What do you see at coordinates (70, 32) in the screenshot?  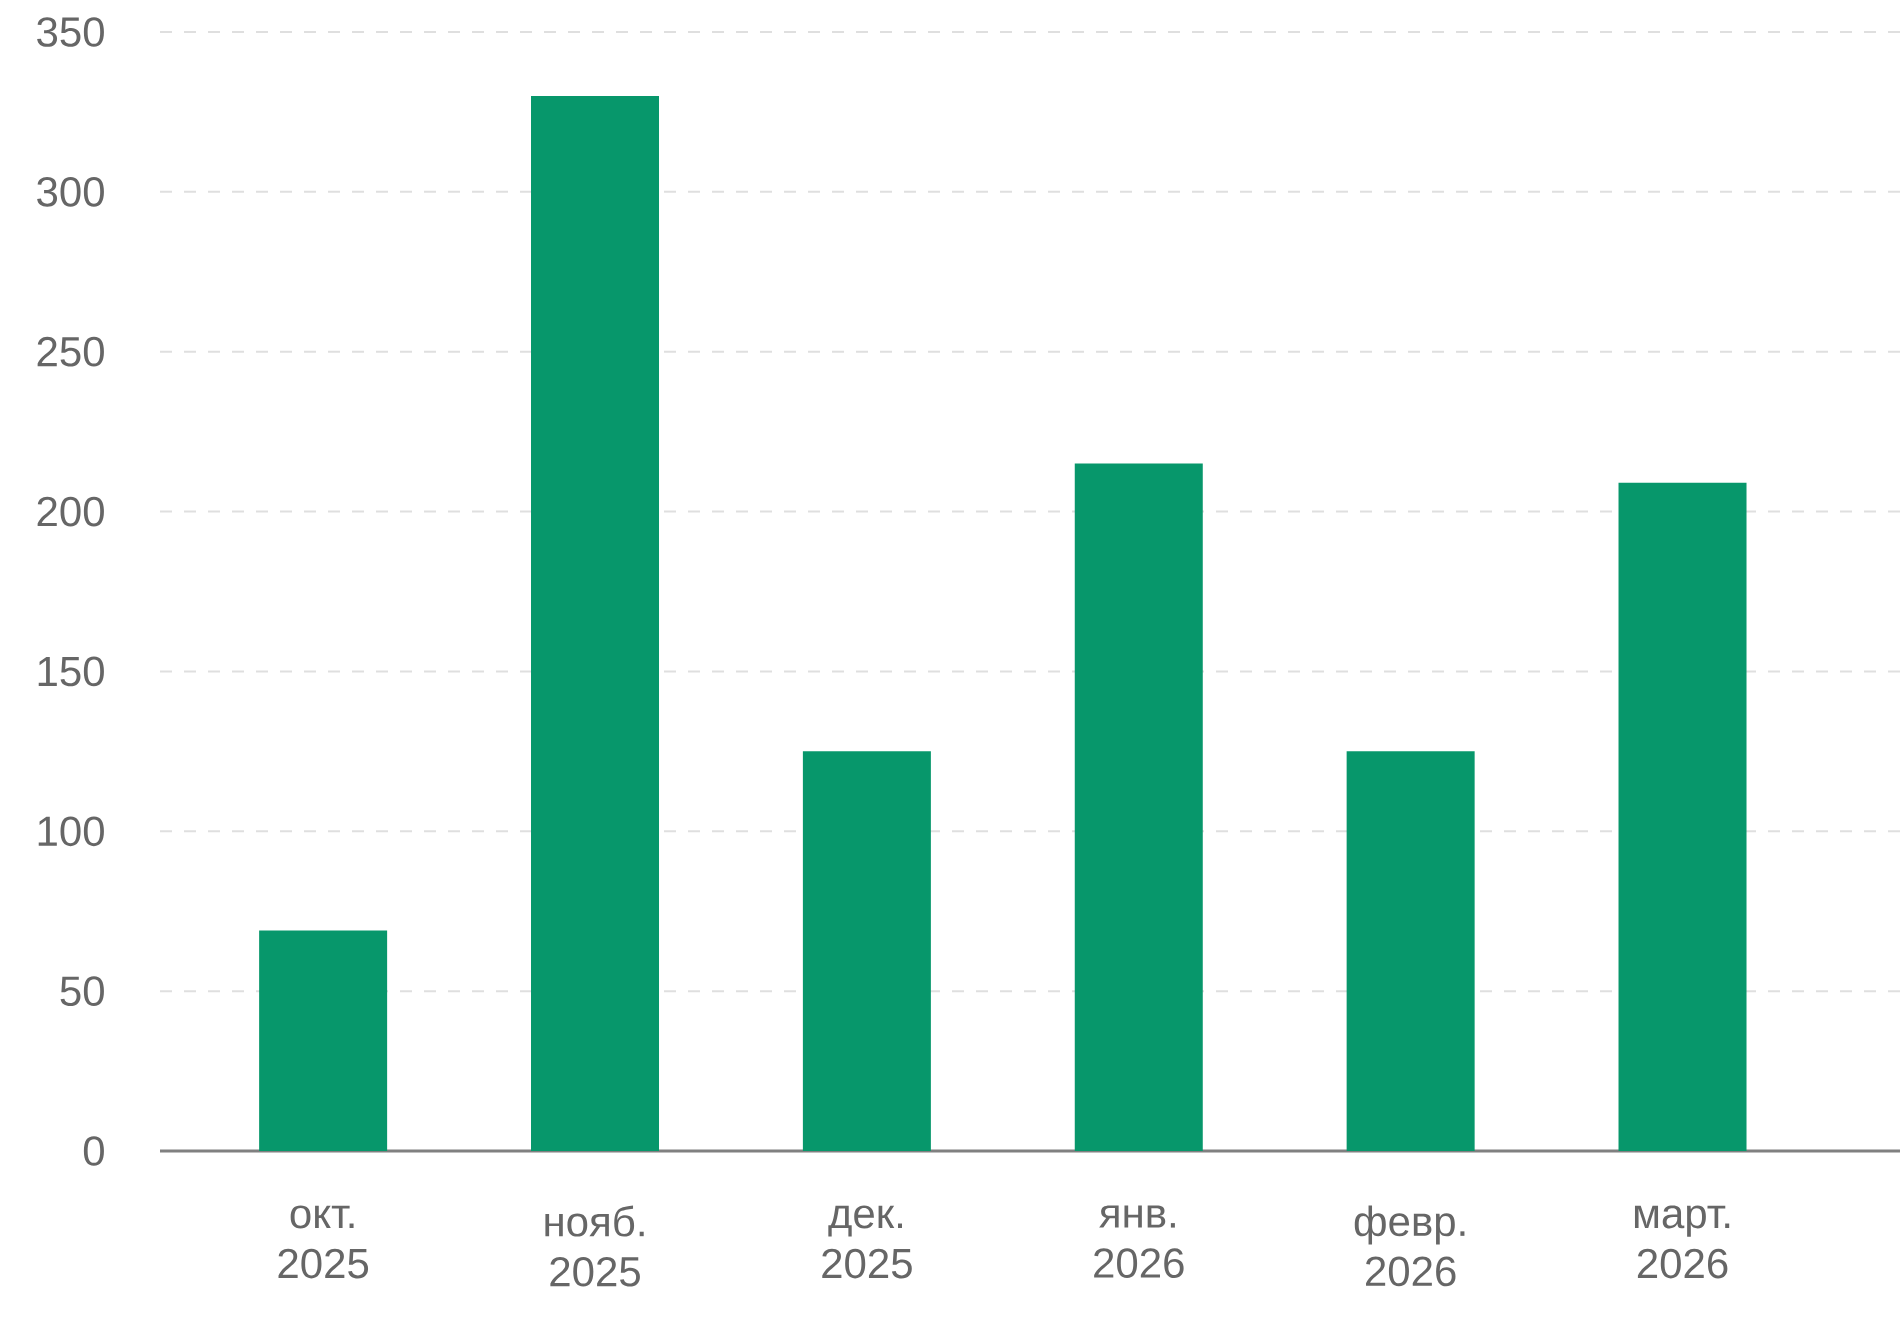 I see `y-tick-label: 350` at bounding box center [70, 32].